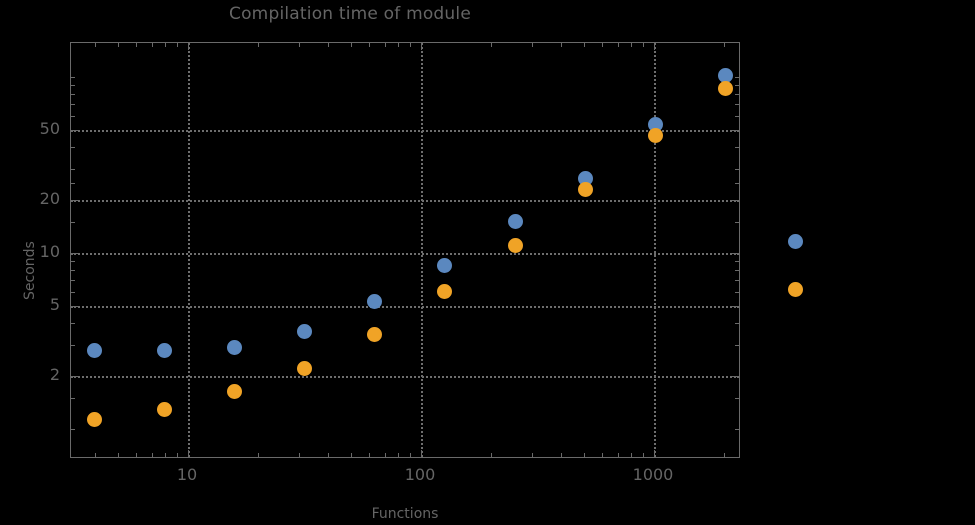 This screenshot has width=975, height=525. Describe the element at coordinates (726, 88) in the screenshot. I see `data-point-series2-2048` at that location.